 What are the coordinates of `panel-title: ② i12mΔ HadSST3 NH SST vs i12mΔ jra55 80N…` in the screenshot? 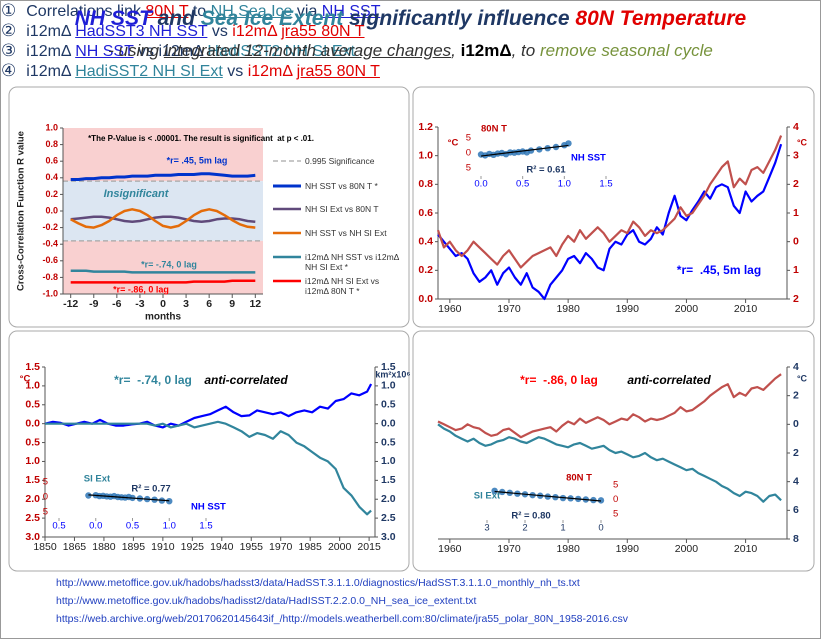 It's located at (410, 31).